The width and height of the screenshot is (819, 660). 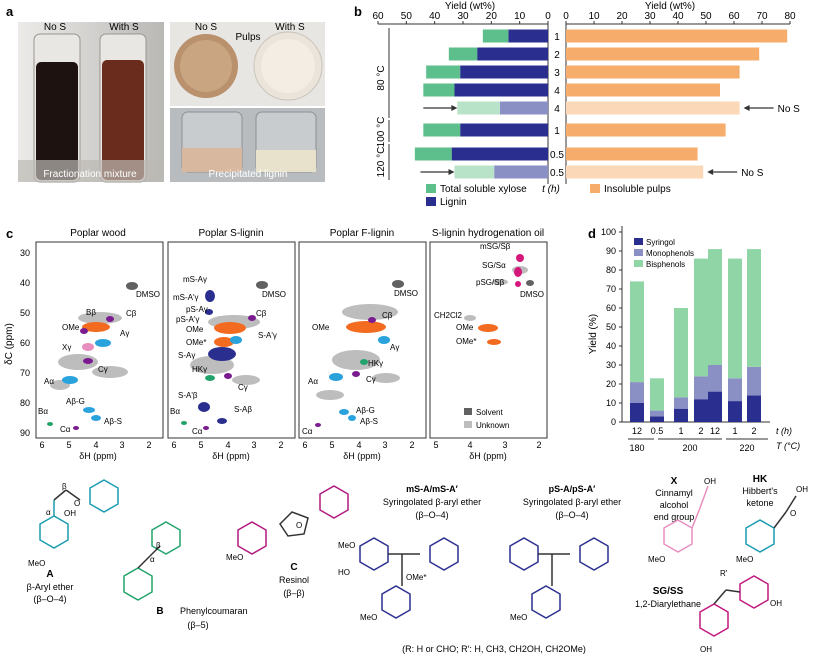 I want to click on f-lbl-cg: Cγ, so click(x=371, y=379).